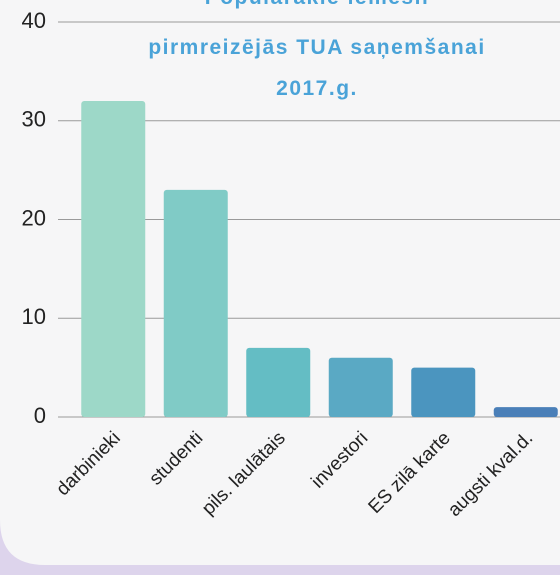  Describe the element at coordinates (34, 119) in the screenshot. I see `y-tick-label: 30` at that location.